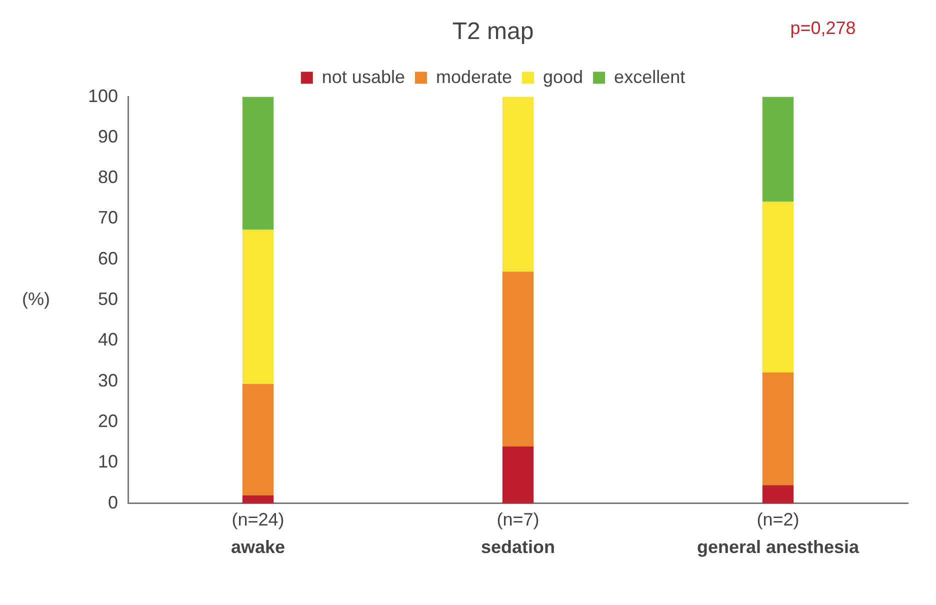 This screenshot has width=936, height=605. I want to click on legend-label: good, so click(563, 76).